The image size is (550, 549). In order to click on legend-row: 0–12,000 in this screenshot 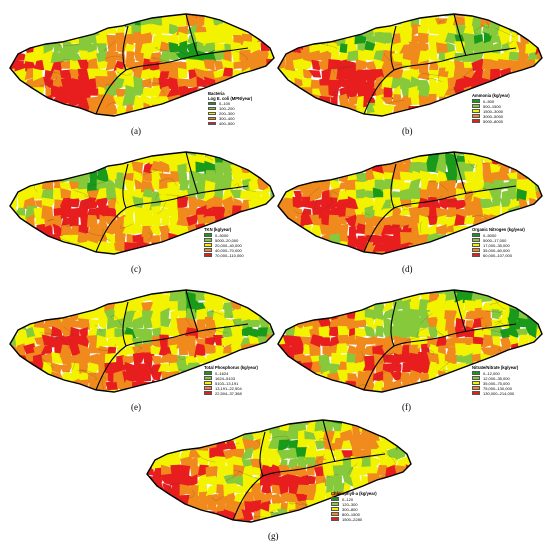, I will do `click(495, 373)`.